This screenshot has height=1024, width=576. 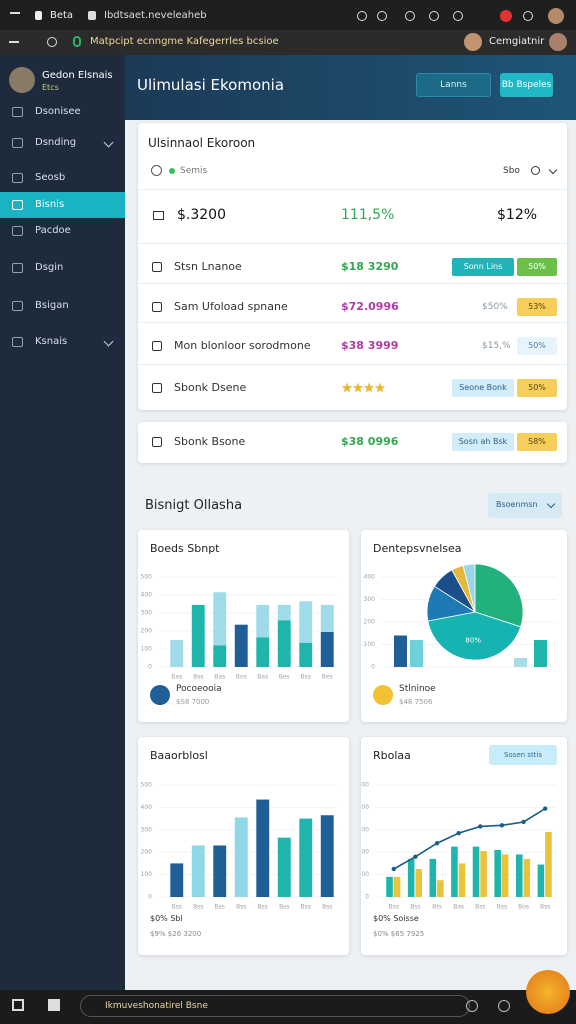 I want to click on url-text: Matpcipt ecnngme Kafegerrles bcsioe, so click(x=184, y=41).